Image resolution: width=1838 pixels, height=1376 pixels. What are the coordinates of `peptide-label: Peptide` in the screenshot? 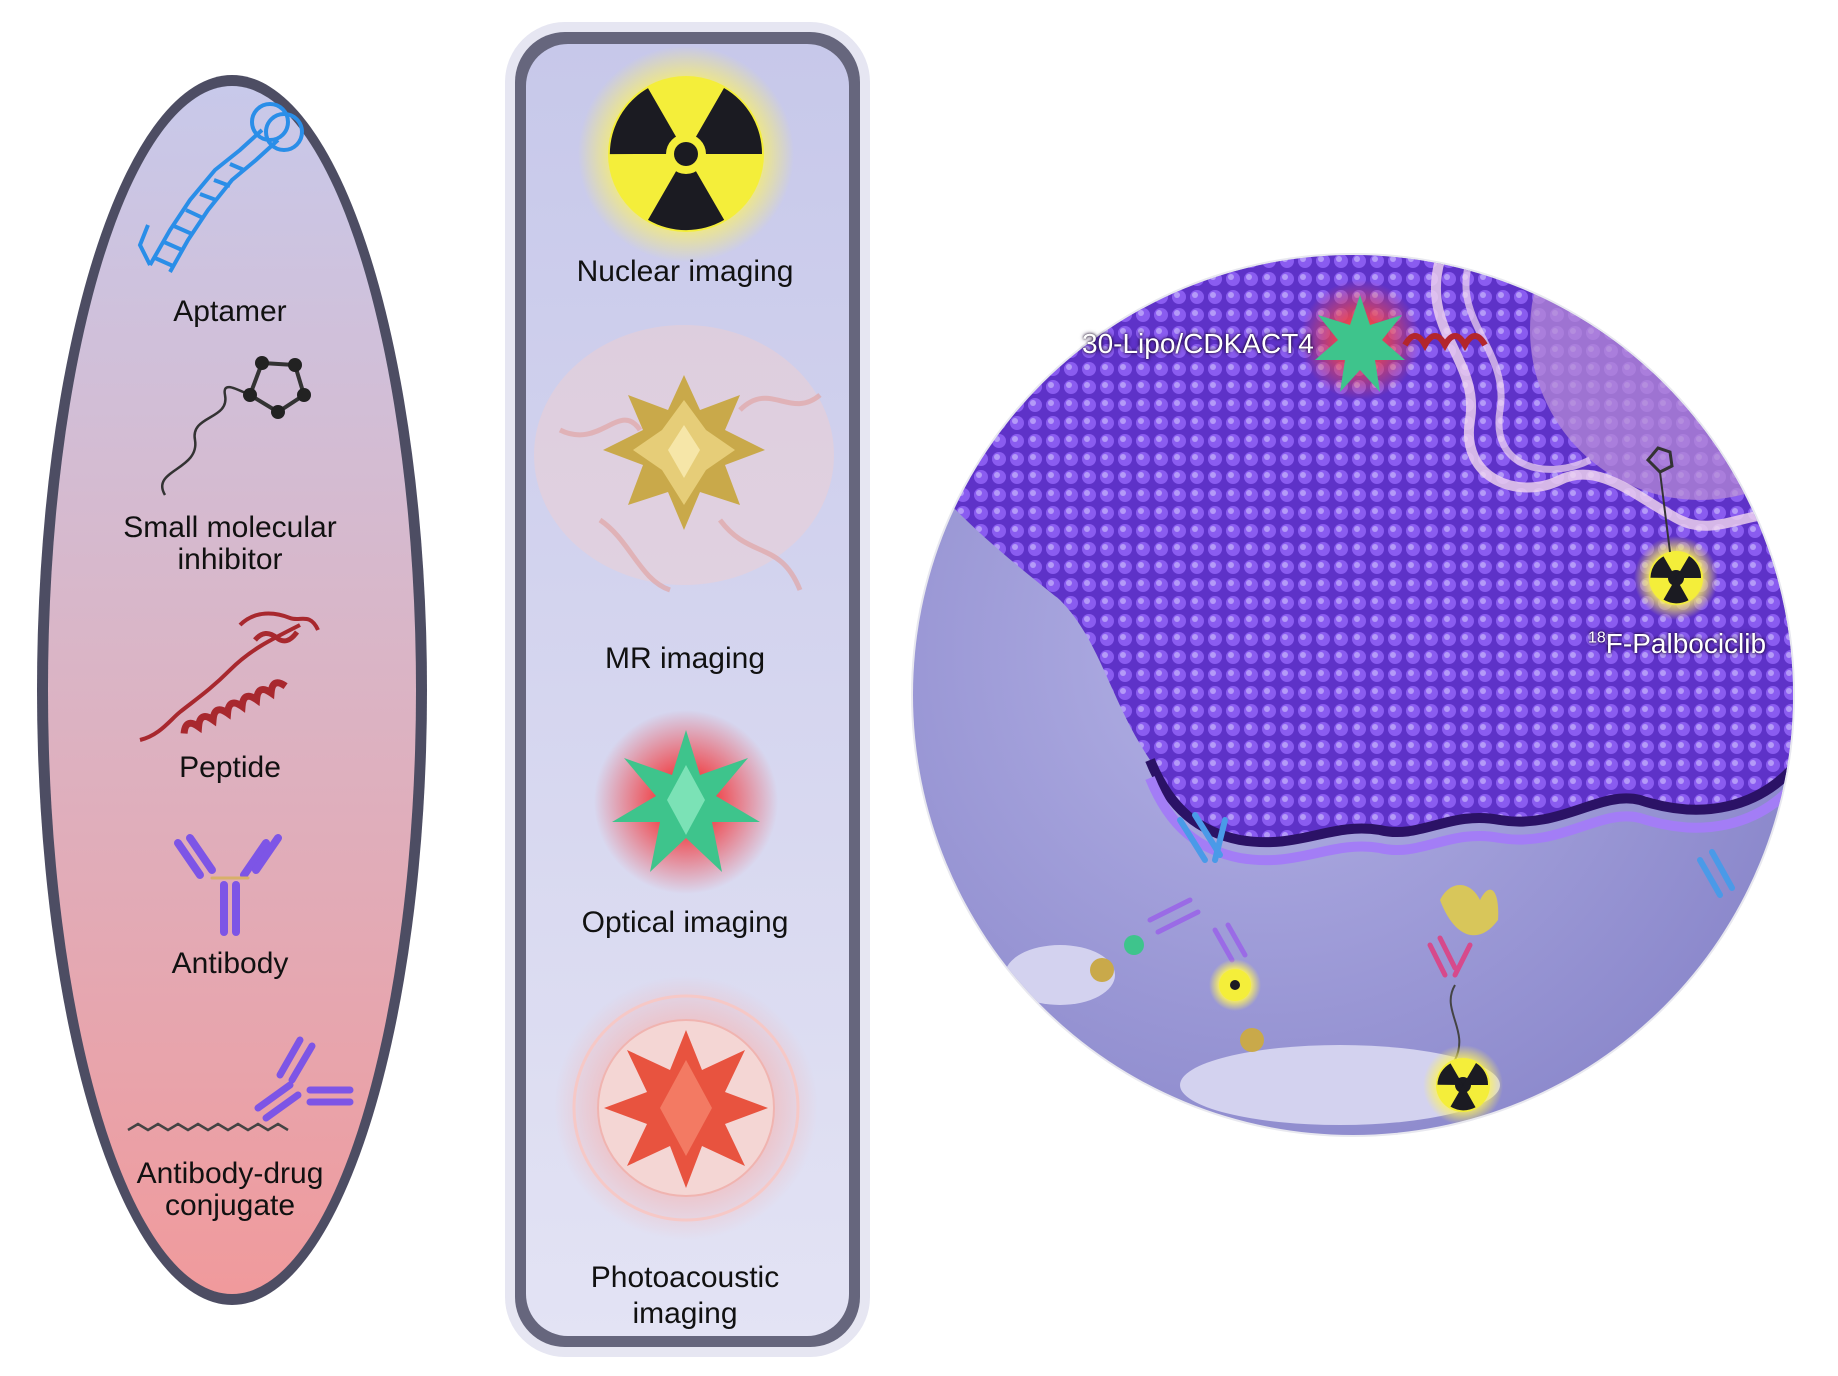 It's located at (230, 767).